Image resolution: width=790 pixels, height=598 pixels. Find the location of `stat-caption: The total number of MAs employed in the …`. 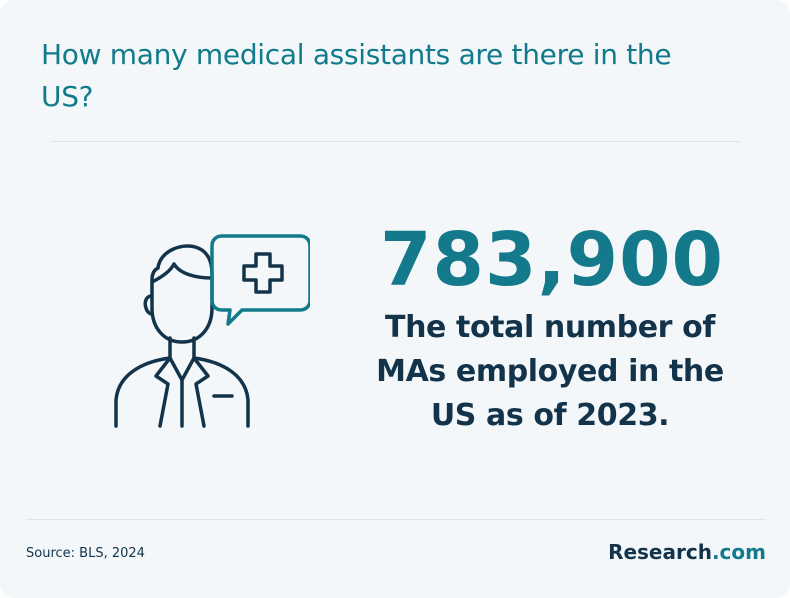

stat-caption: The total number of MAs employed in the … is located at coordinates (550, 371).